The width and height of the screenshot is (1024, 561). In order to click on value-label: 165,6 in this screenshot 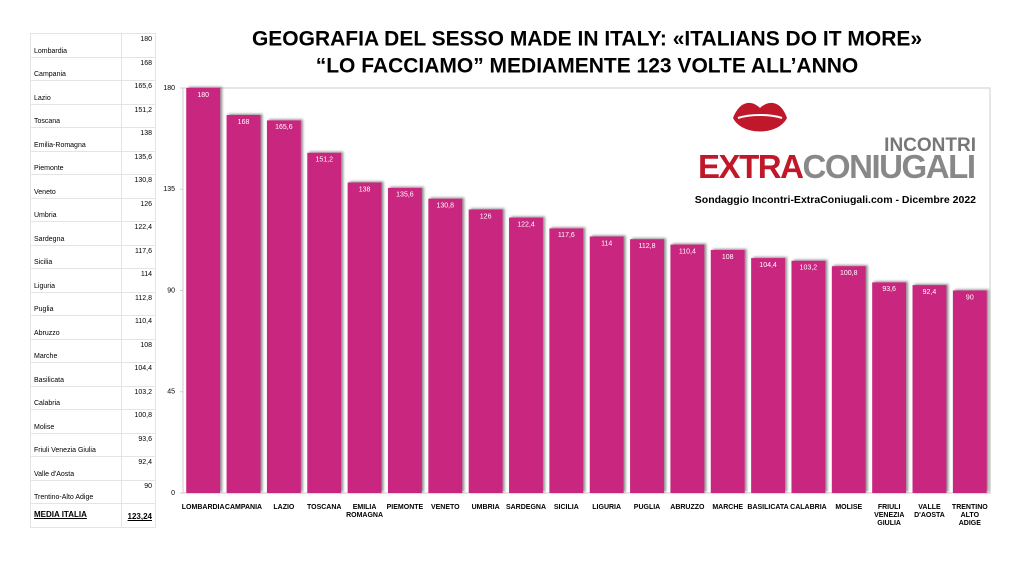, I will do `click(284, 127)`.